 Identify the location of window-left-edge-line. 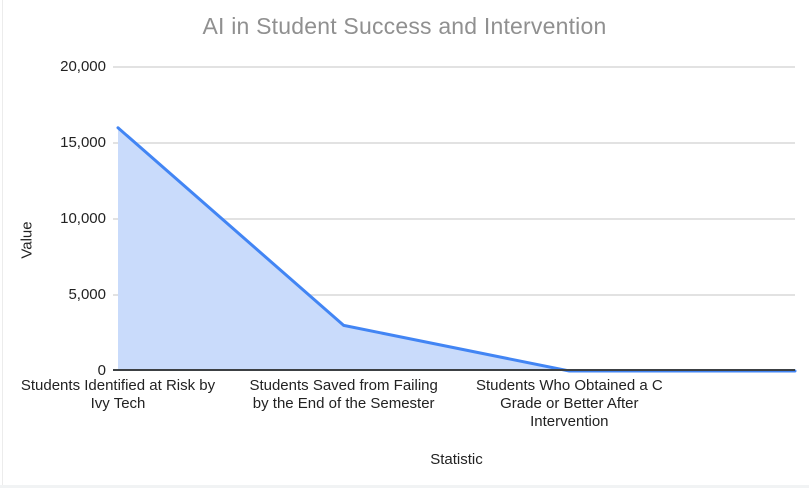
(2, 244).